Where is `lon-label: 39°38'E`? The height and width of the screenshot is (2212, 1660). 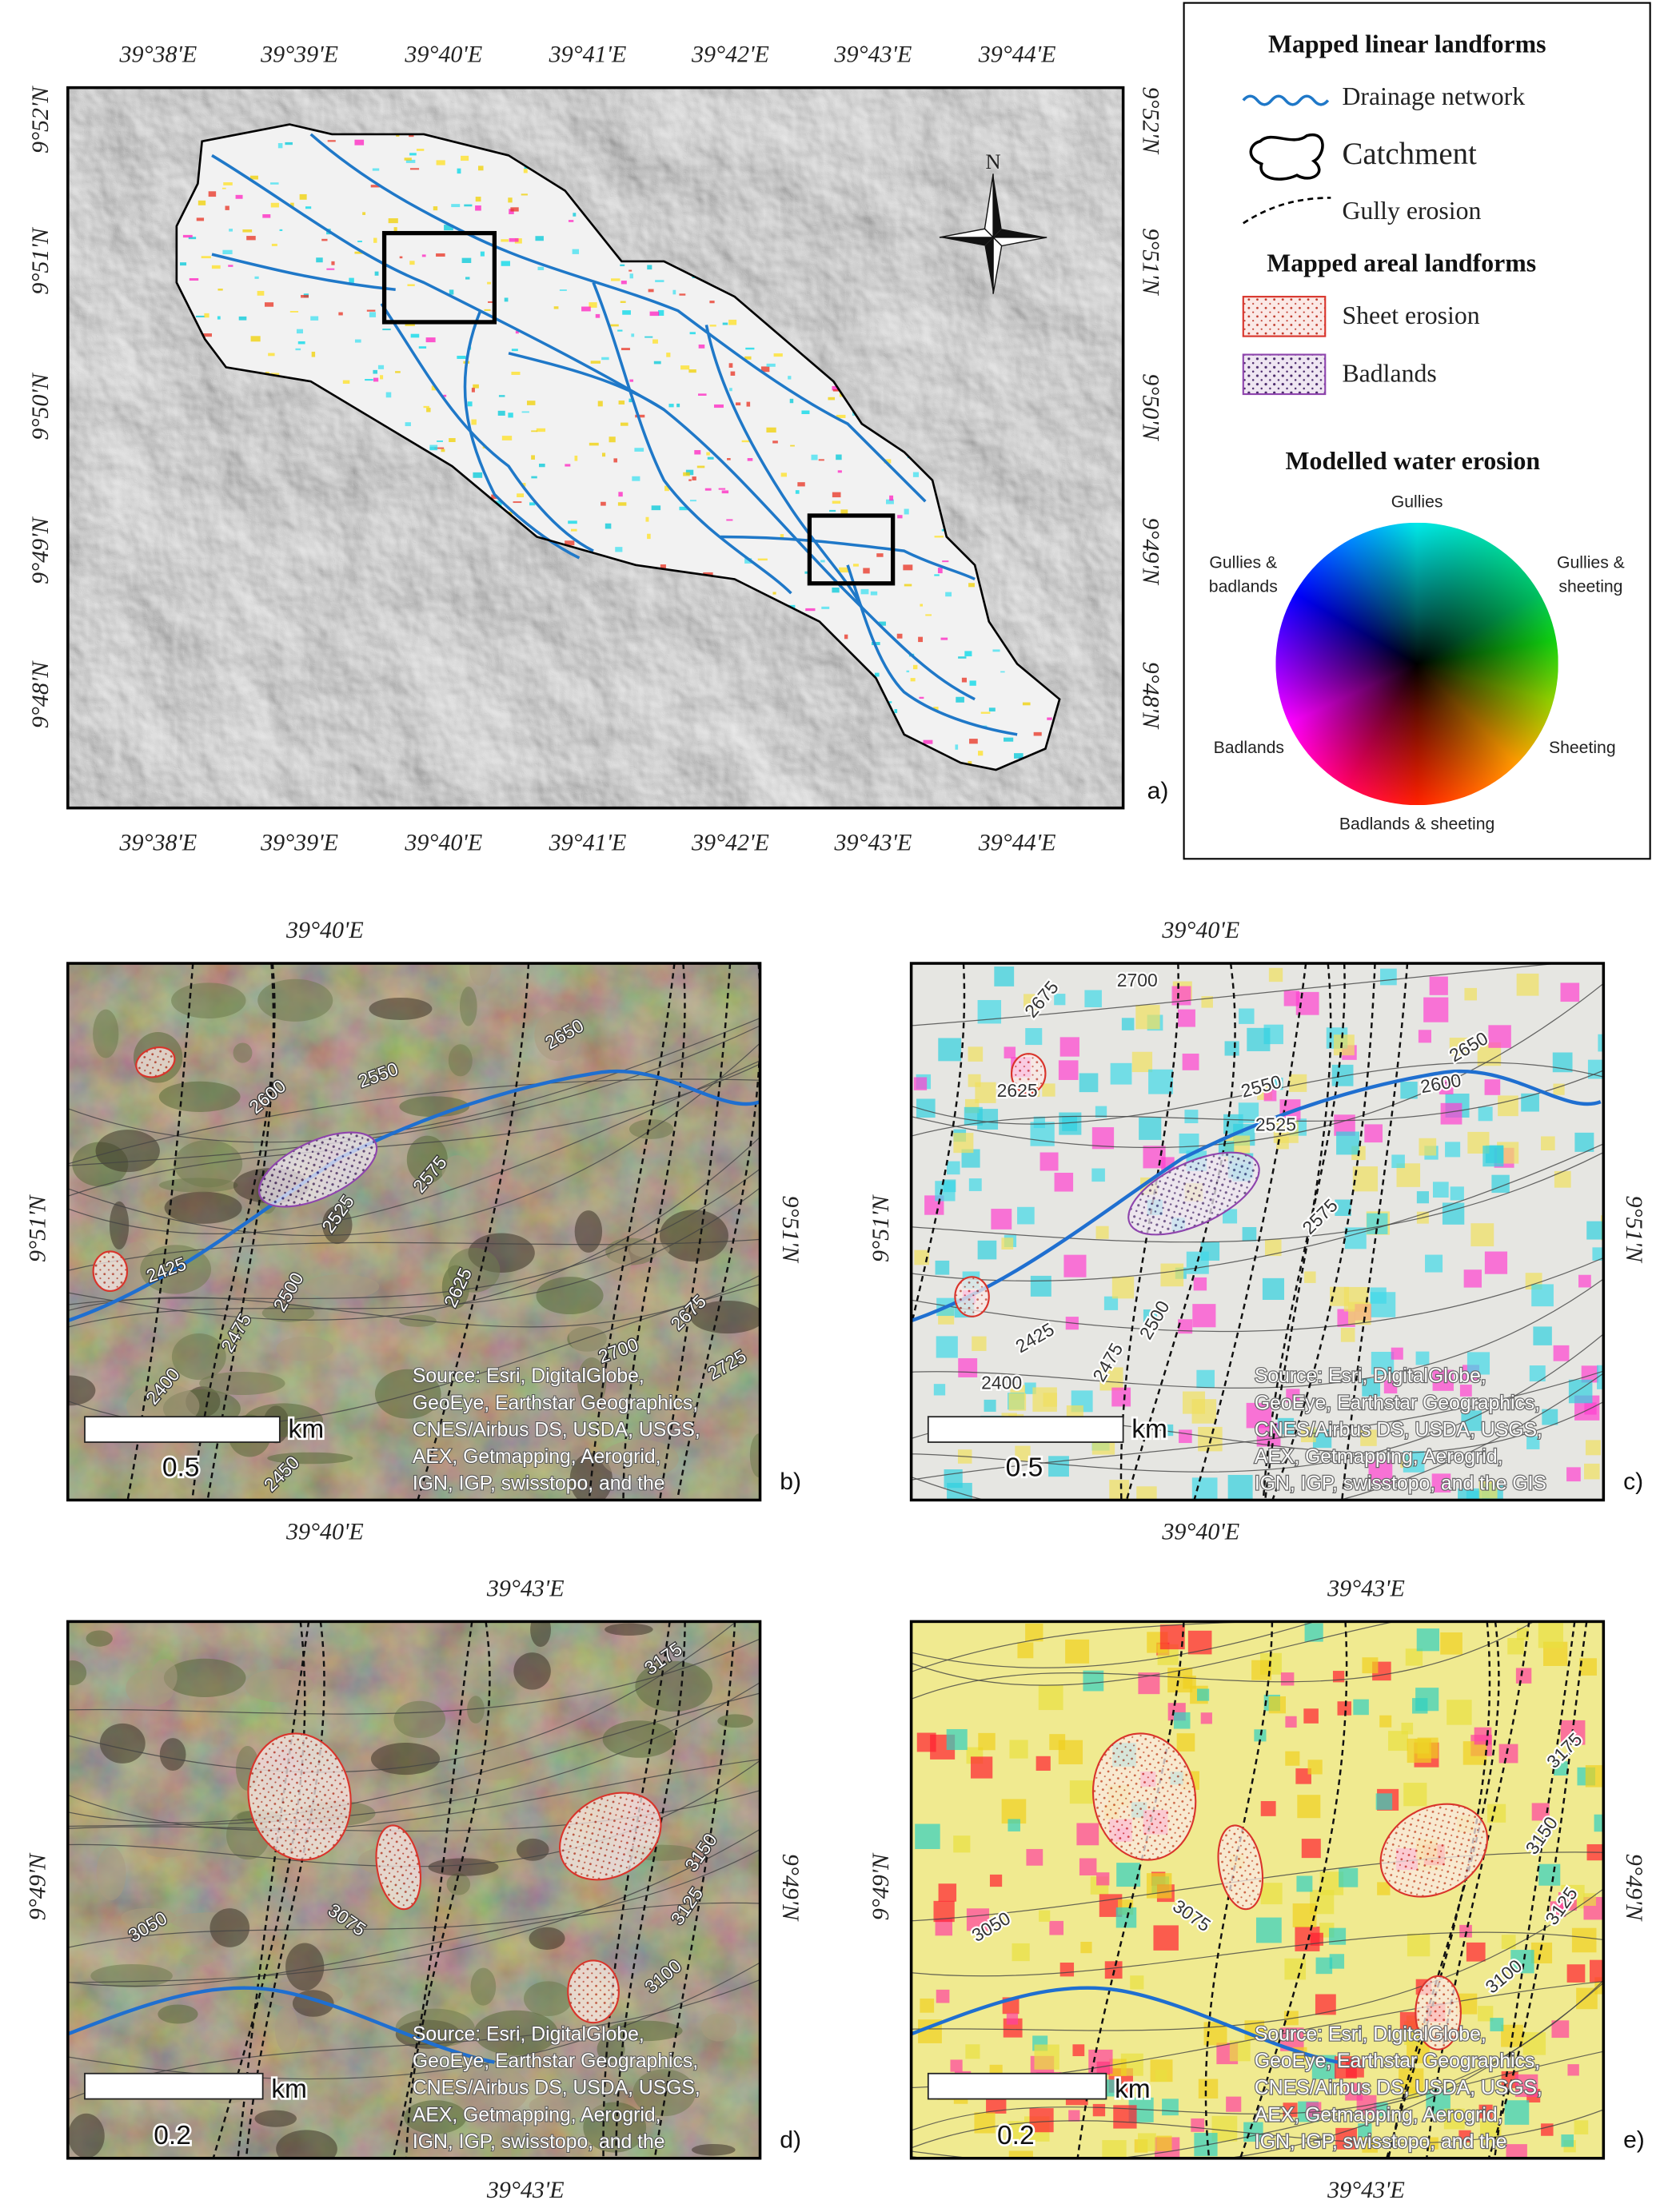 lon-label: 39°38'E is located at coordinates (157, 55).